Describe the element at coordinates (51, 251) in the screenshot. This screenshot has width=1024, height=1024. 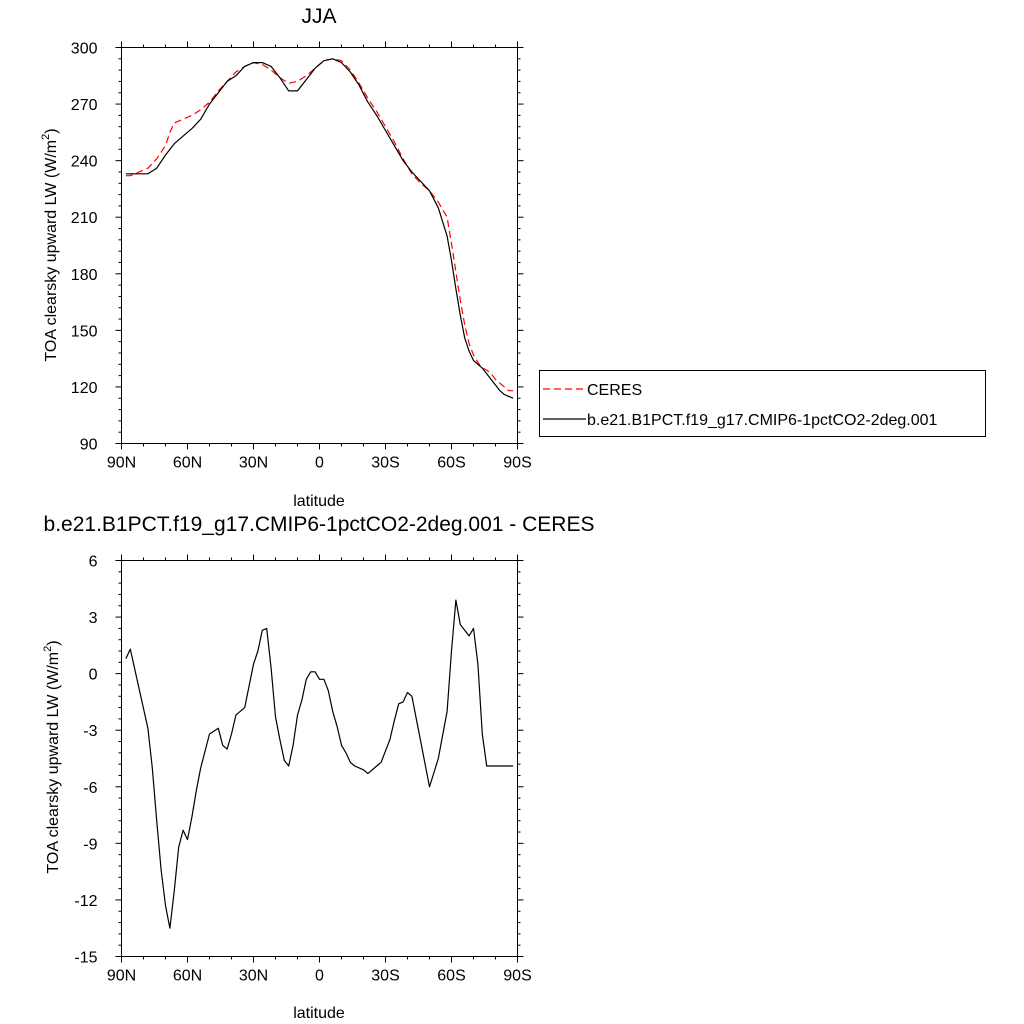
I see `top-y-axis-title-main: TOA clearsky upward LW (W/m` at that location.